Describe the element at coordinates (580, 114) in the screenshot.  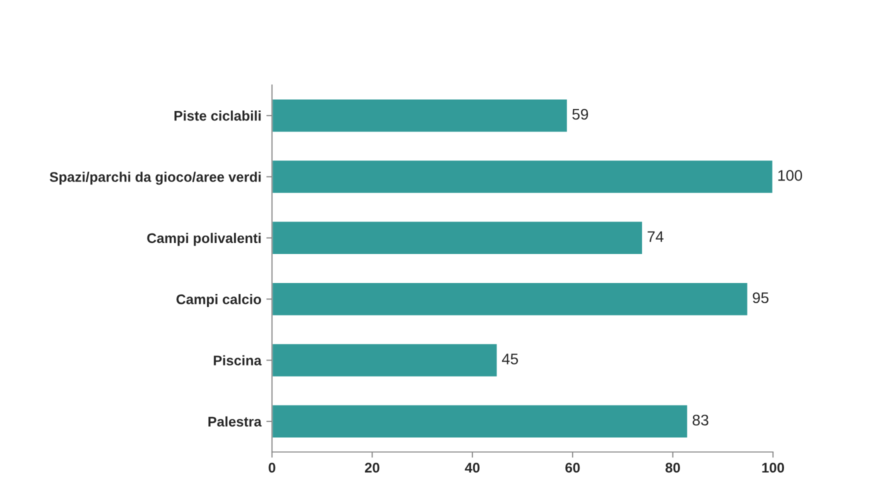
I see `data-label: 59` at that location.